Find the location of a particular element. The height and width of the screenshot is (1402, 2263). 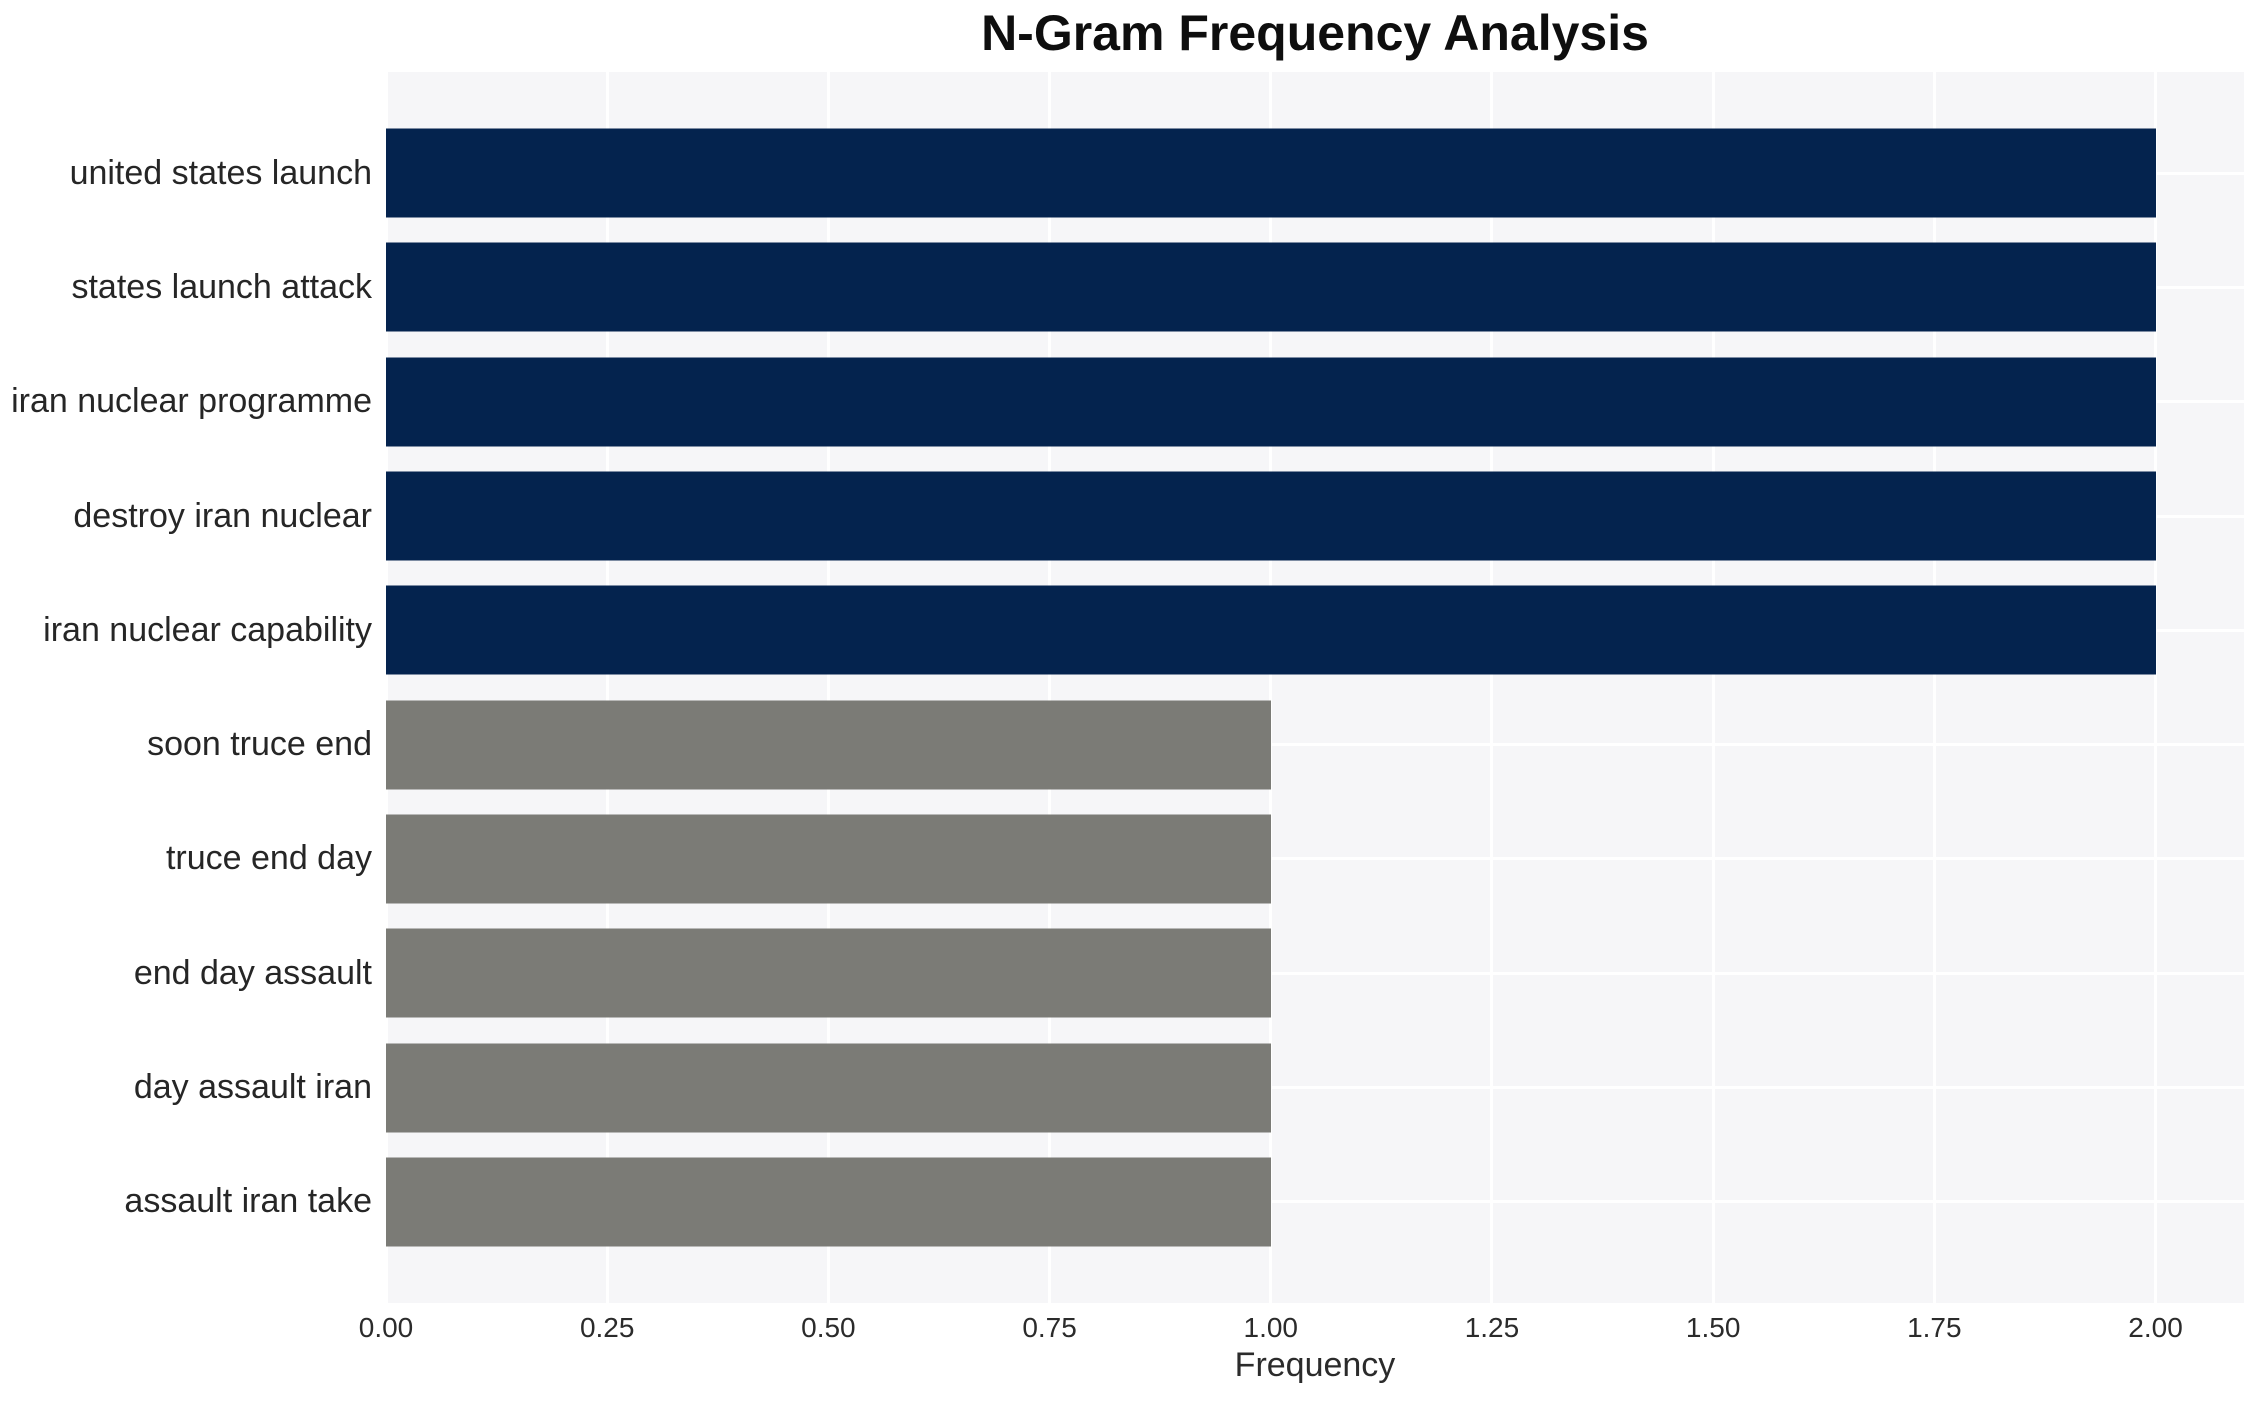

y-tick-label: iran nuclear capability is located at coordinates (207, 629).